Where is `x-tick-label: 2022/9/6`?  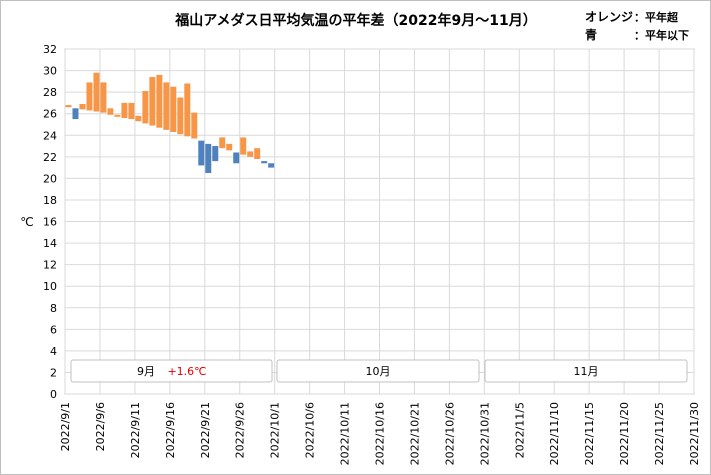
x-tick-label: 2022/9/6 is located at coordinates (100, 426).